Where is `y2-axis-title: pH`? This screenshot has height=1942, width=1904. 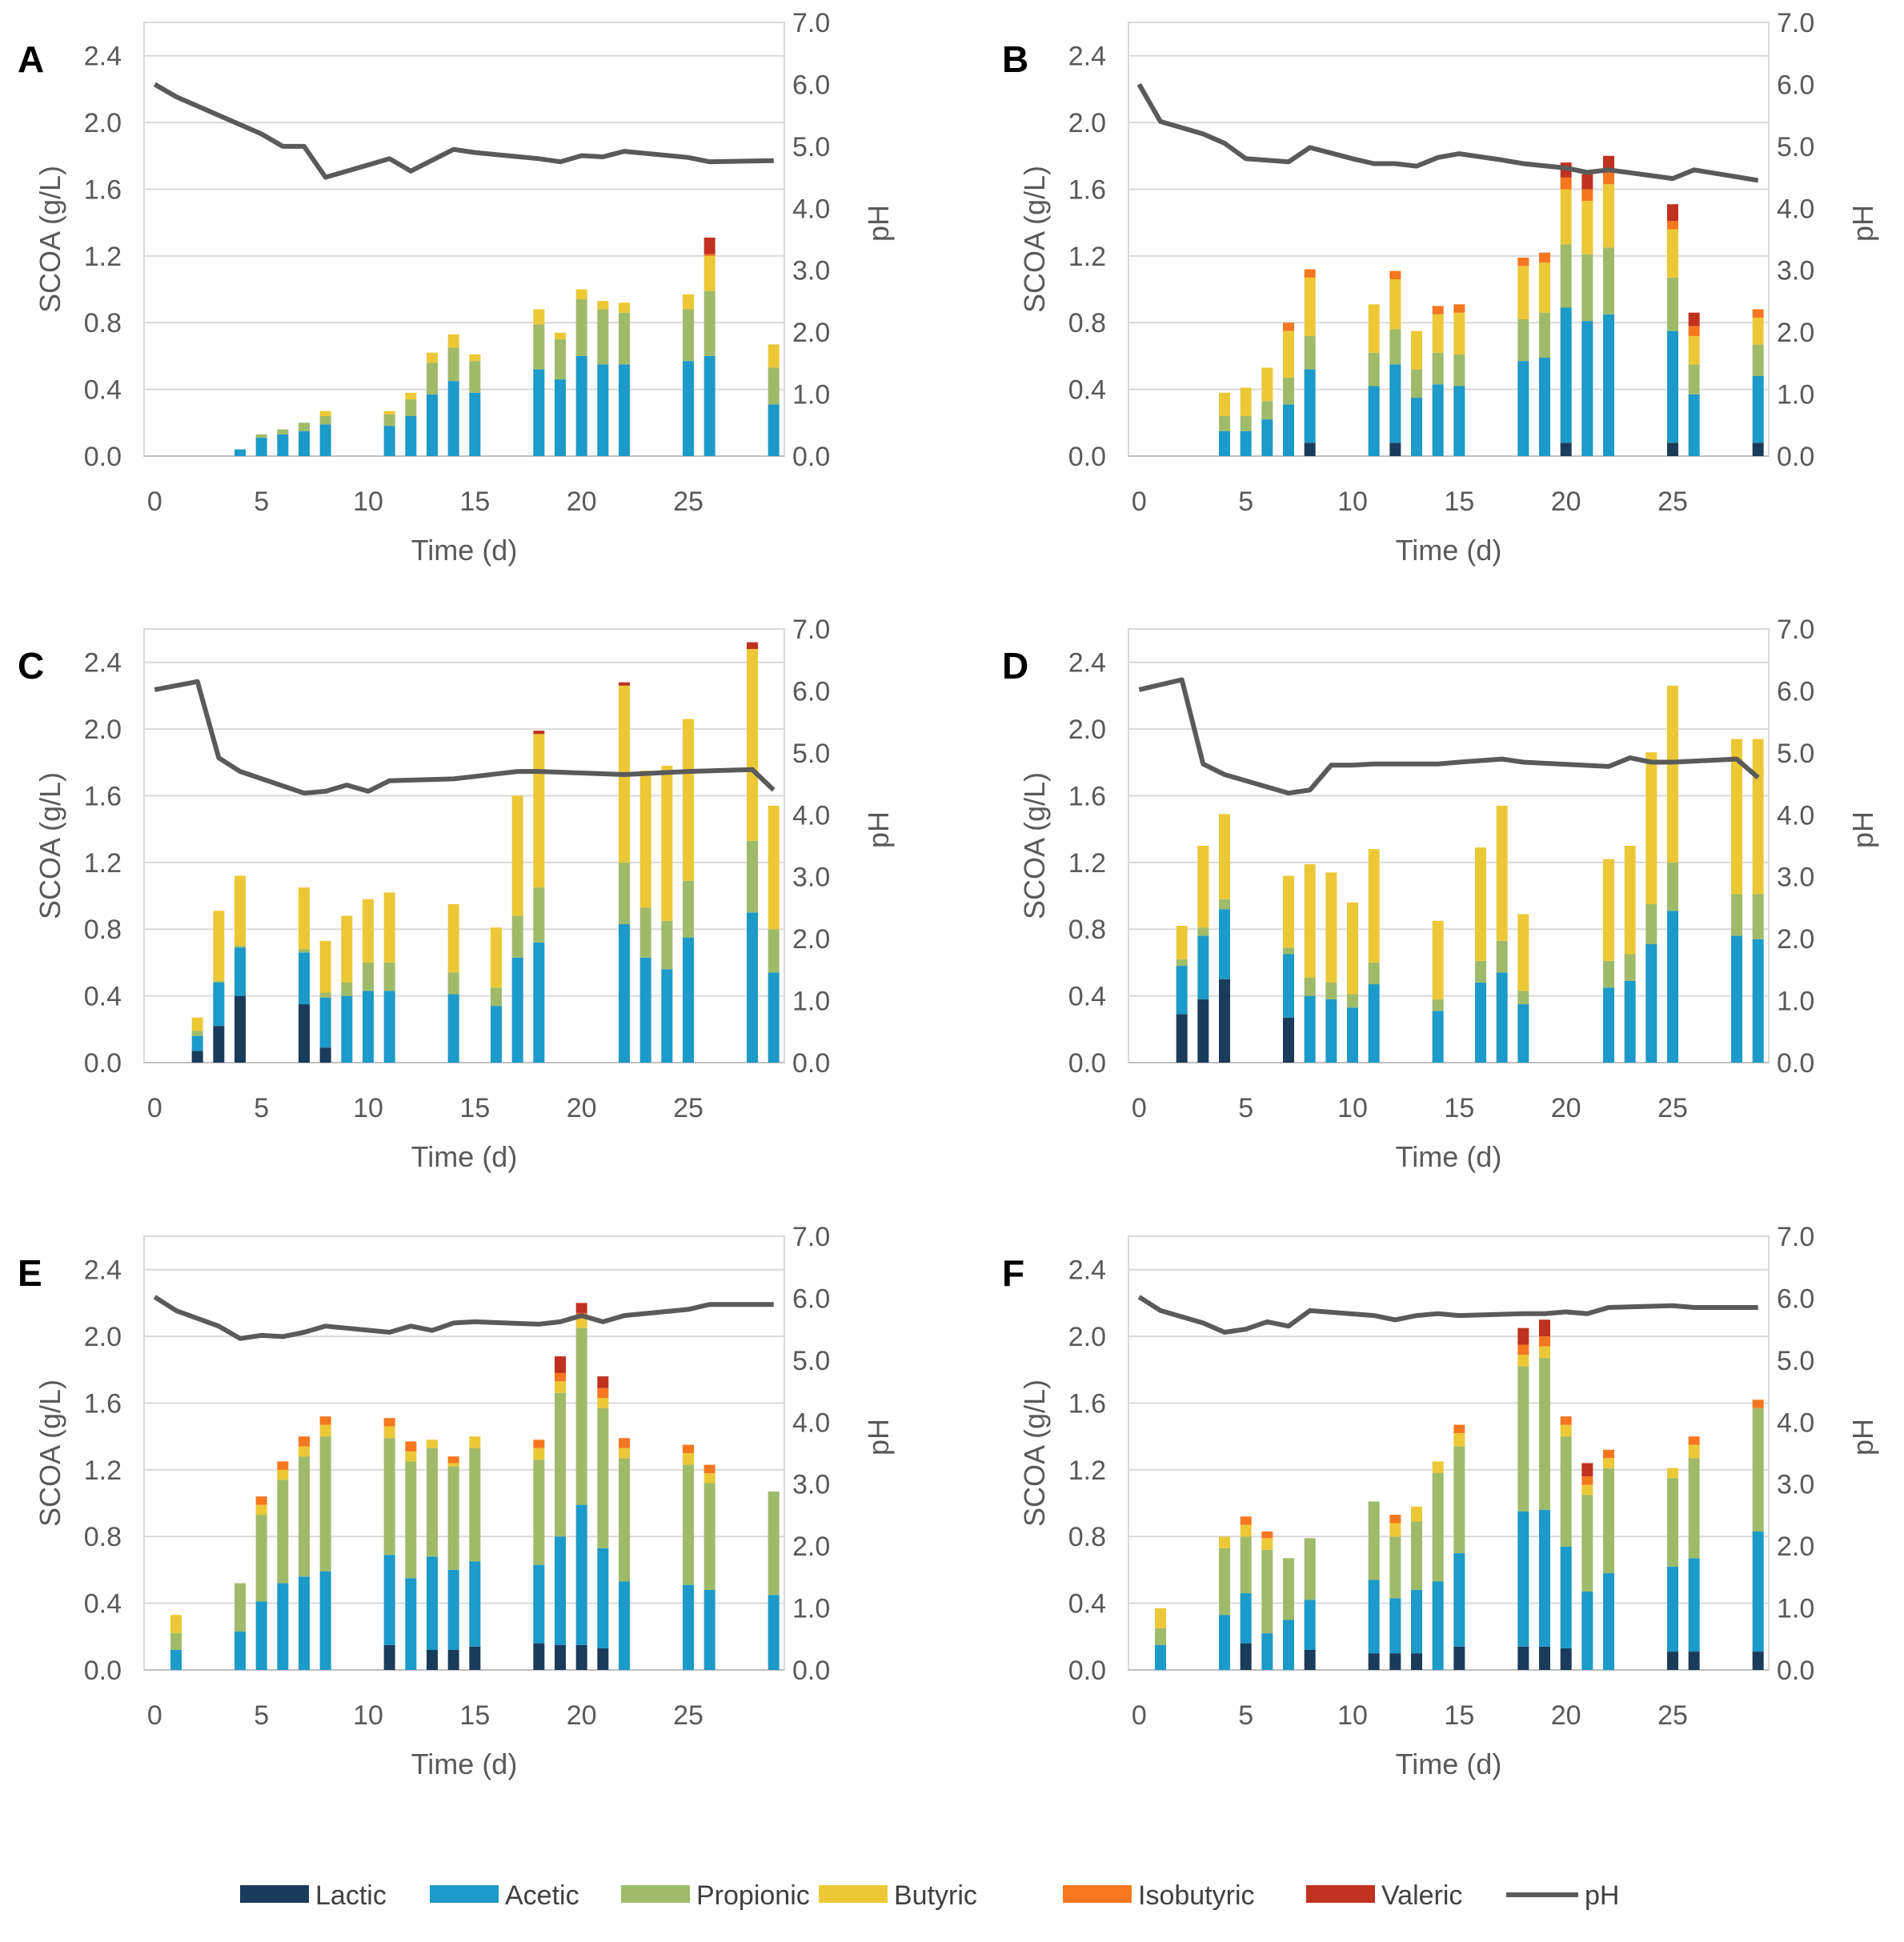 y2-axis-title: pH is located at coordinates (1862, 1437).